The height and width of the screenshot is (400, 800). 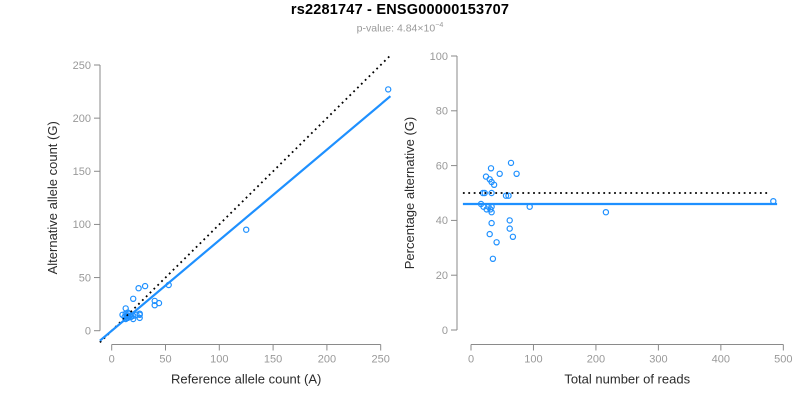 I want to click on y-tick-label: 60, so click(x=442, y=166).